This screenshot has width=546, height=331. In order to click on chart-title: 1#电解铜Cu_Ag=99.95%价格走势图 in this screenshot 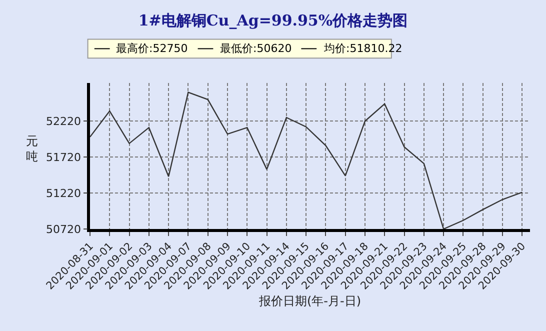, I will do `click(273, 20)`.